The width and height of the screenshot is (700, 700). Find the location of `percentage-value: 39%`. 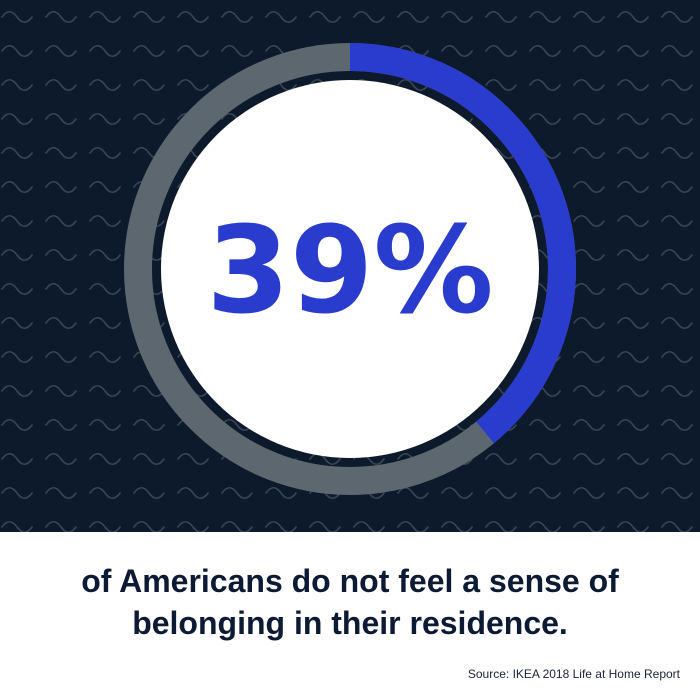

percentage-value: 39% is located at coordinates (349, 271).